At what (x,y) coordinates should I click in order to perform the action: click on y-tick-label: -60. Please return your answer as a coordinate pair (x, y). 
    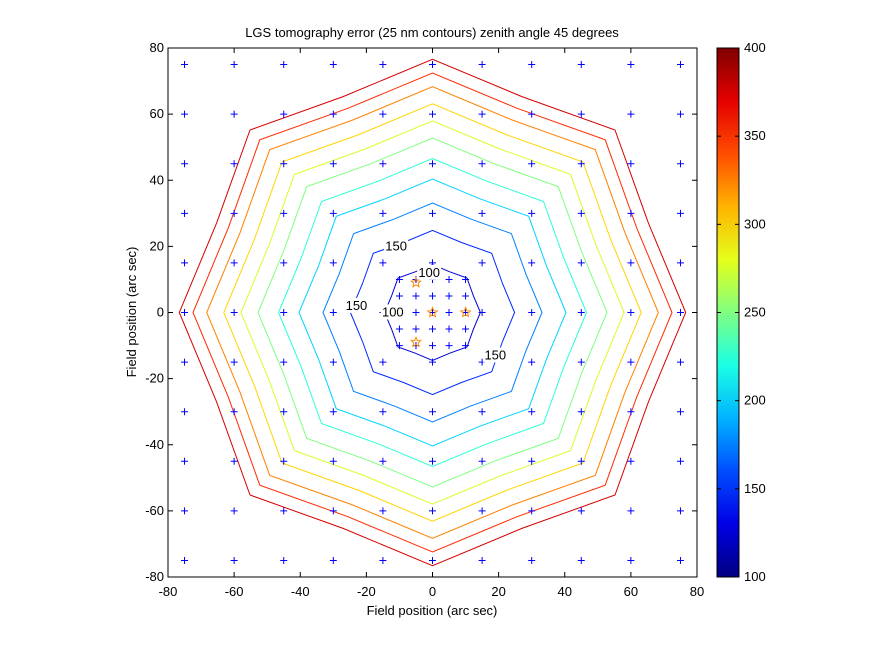
    Looking at the image, I should click on (154, 510).